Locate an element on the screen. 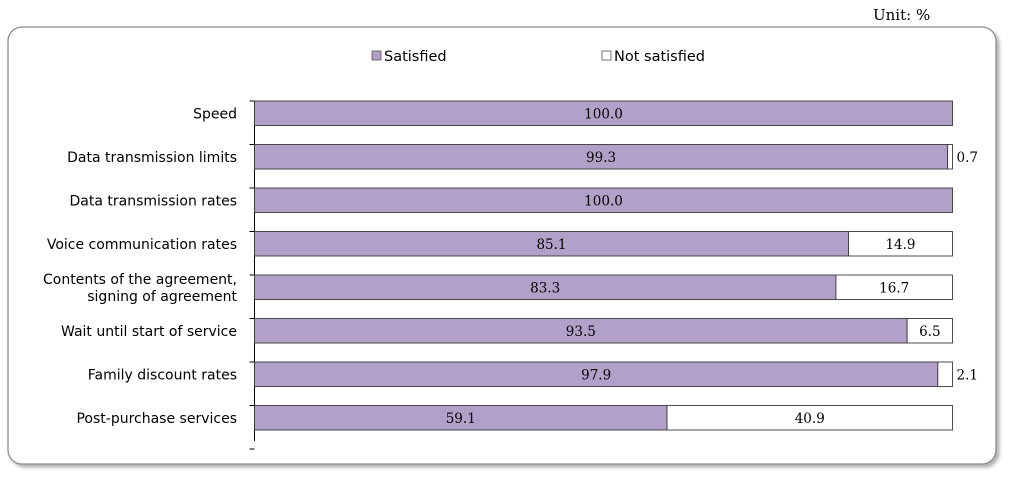 The image size is (1013, 480). legend-label: Satisfied is located at coordinates (415, 57).